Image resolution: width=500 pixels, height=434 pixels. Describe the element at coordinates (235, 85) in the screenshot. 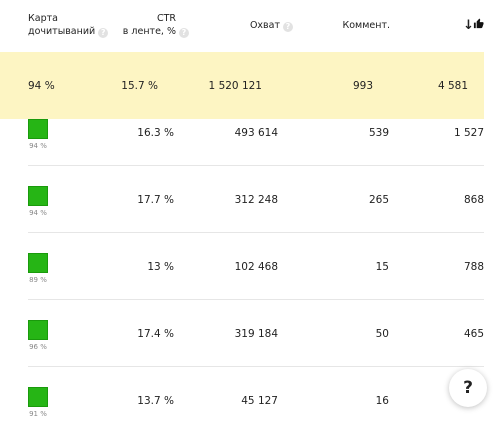

I see `reach-value: 1 520 121` at that location.